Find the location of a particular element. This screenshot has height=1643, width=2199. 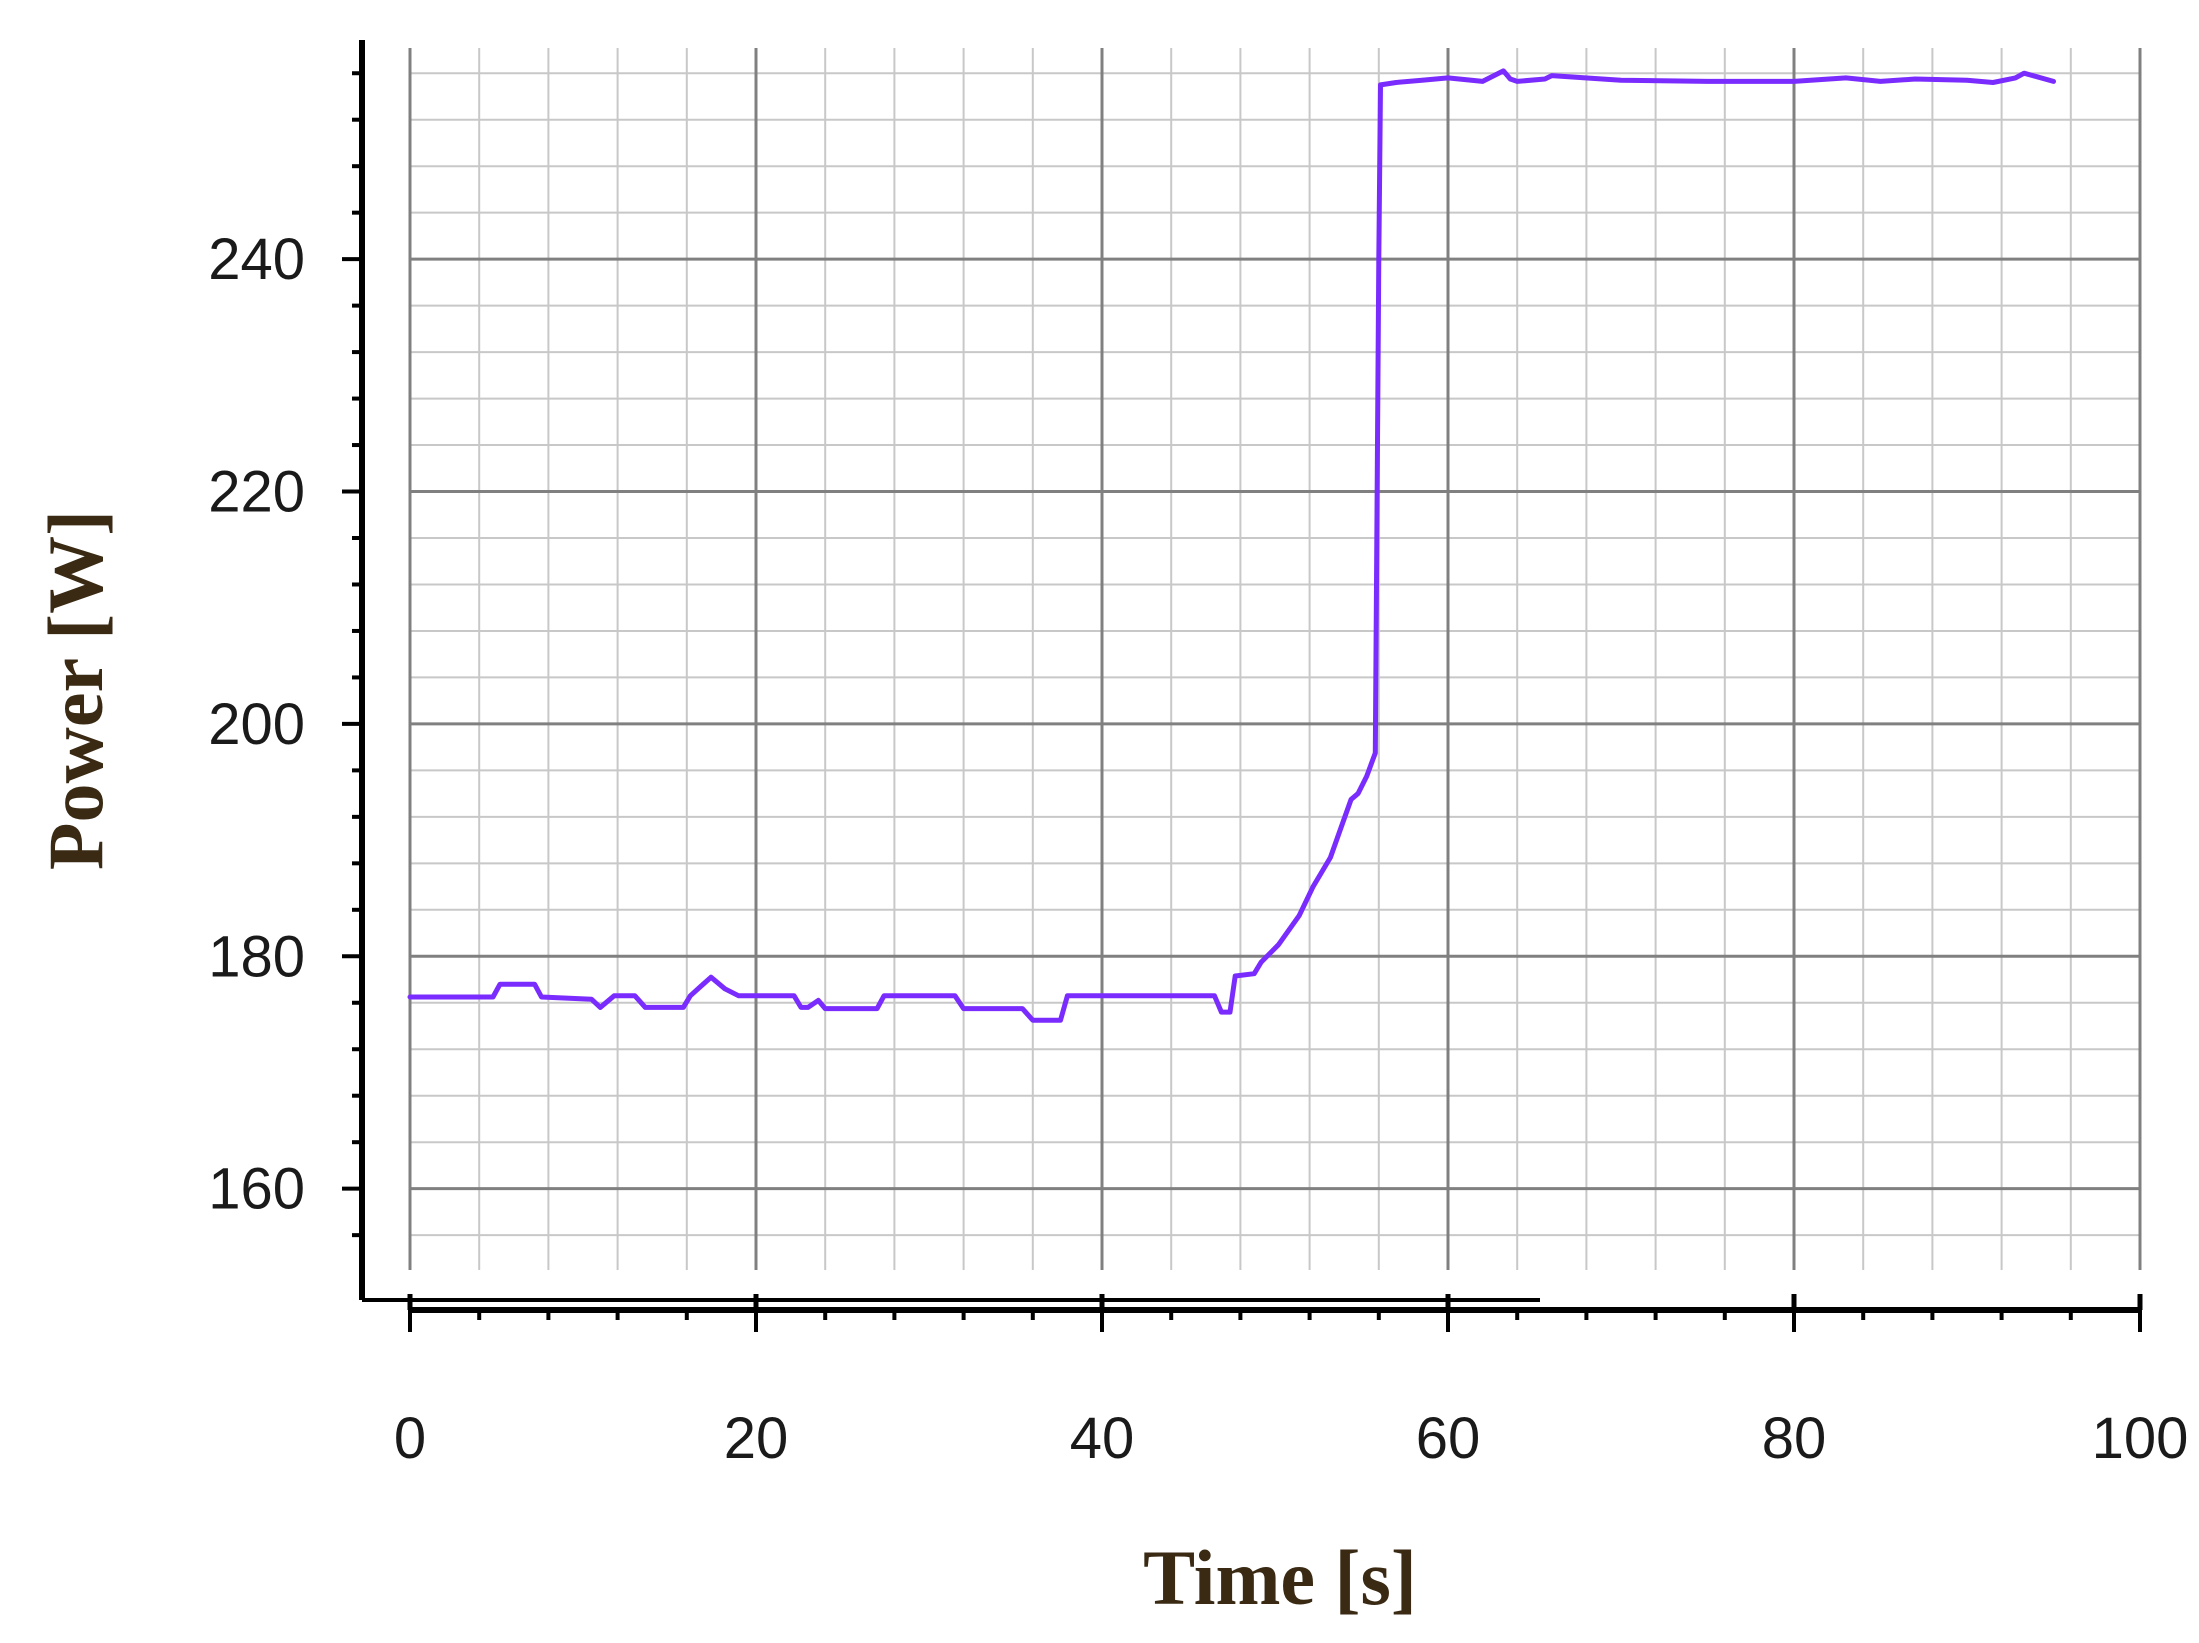

y-tick-label: 220 is located at coordinates (256, 492).